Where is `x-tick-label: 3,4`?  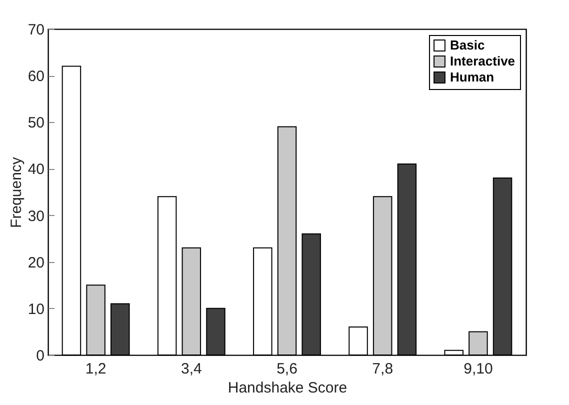
x-tick-label: 3,4 is located at coordinates (191, 369).